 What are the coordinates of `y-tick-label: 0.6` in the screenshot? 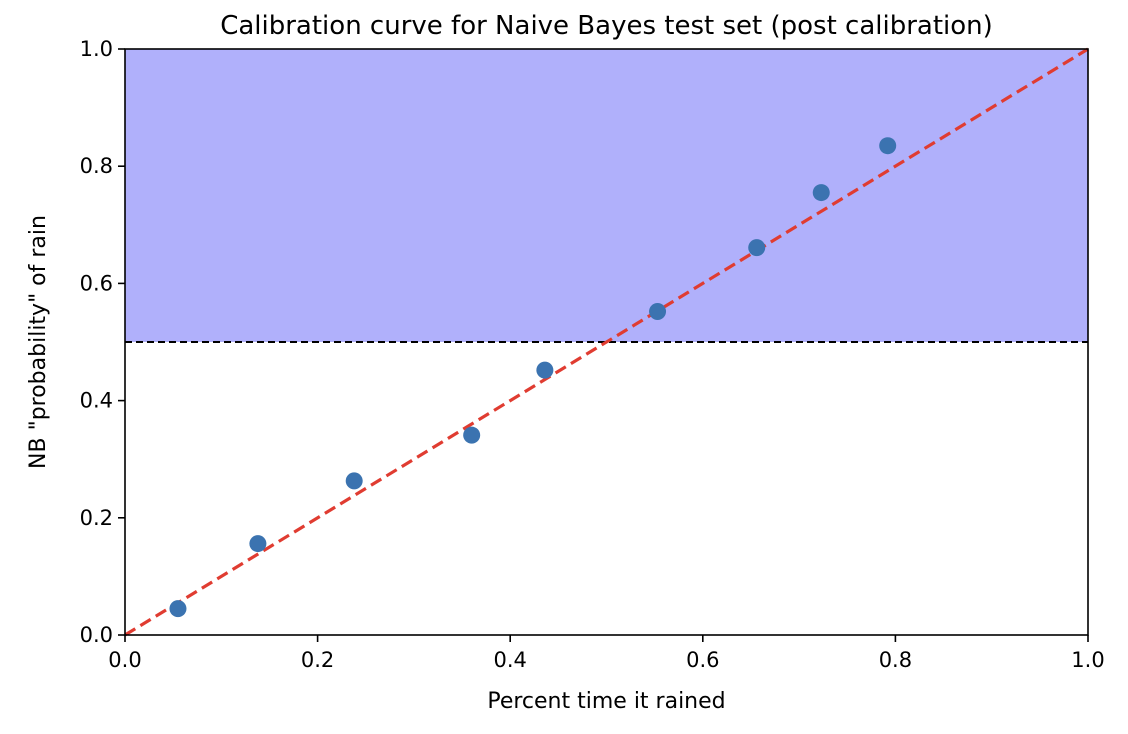 It's located at (96, 283).